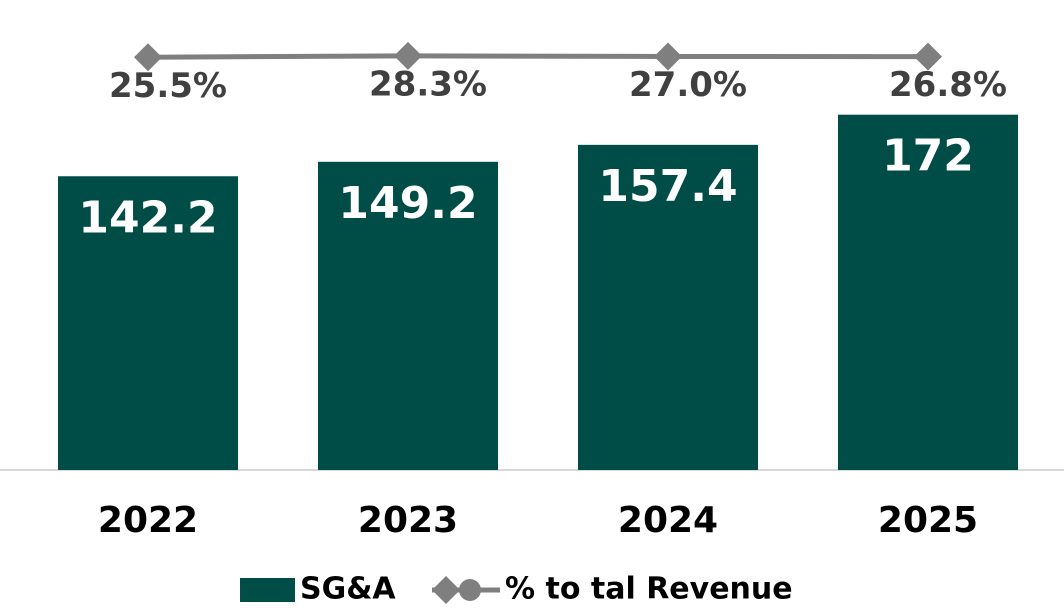 This screenshot has height=613, width=1064. What do you see at coordinates (428, 84) in the screenshot?
I see `line-value-label: 28.3%` at bounding box center [428, 84].